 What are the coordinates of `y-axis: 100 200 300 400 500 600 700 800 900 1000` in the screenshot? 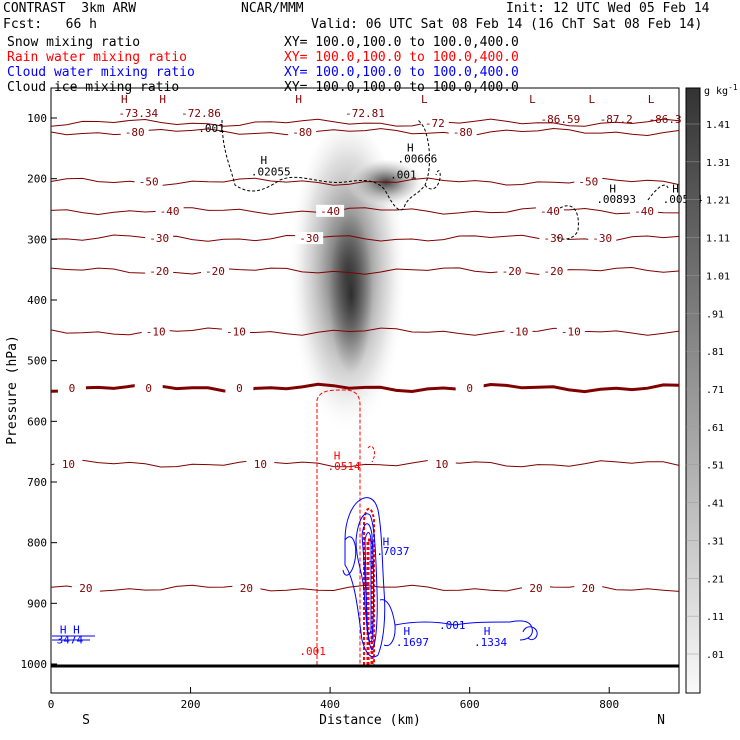 It's located at (39, 391).